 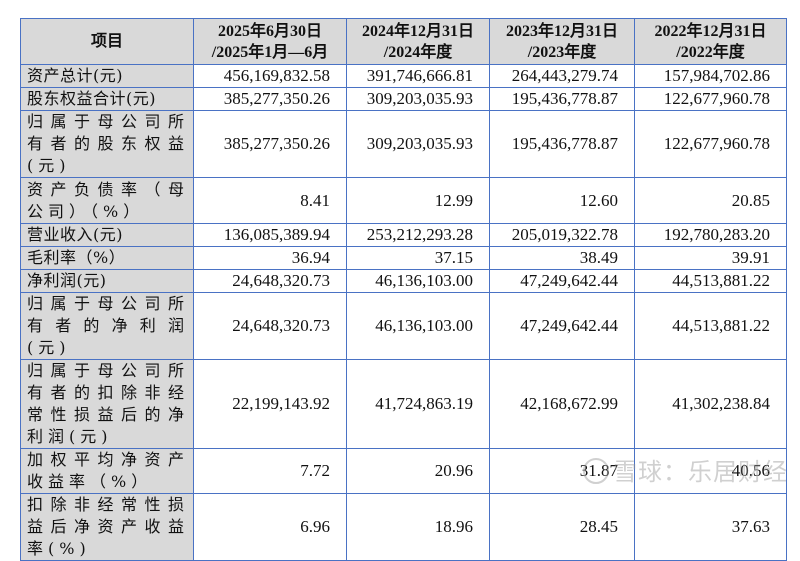 What do you see at coordinates (107, 527) in the screenshot?
I see `row-label: 扣除非经常性损益后净资产收益率(%)` at bounding box center [107, 527].